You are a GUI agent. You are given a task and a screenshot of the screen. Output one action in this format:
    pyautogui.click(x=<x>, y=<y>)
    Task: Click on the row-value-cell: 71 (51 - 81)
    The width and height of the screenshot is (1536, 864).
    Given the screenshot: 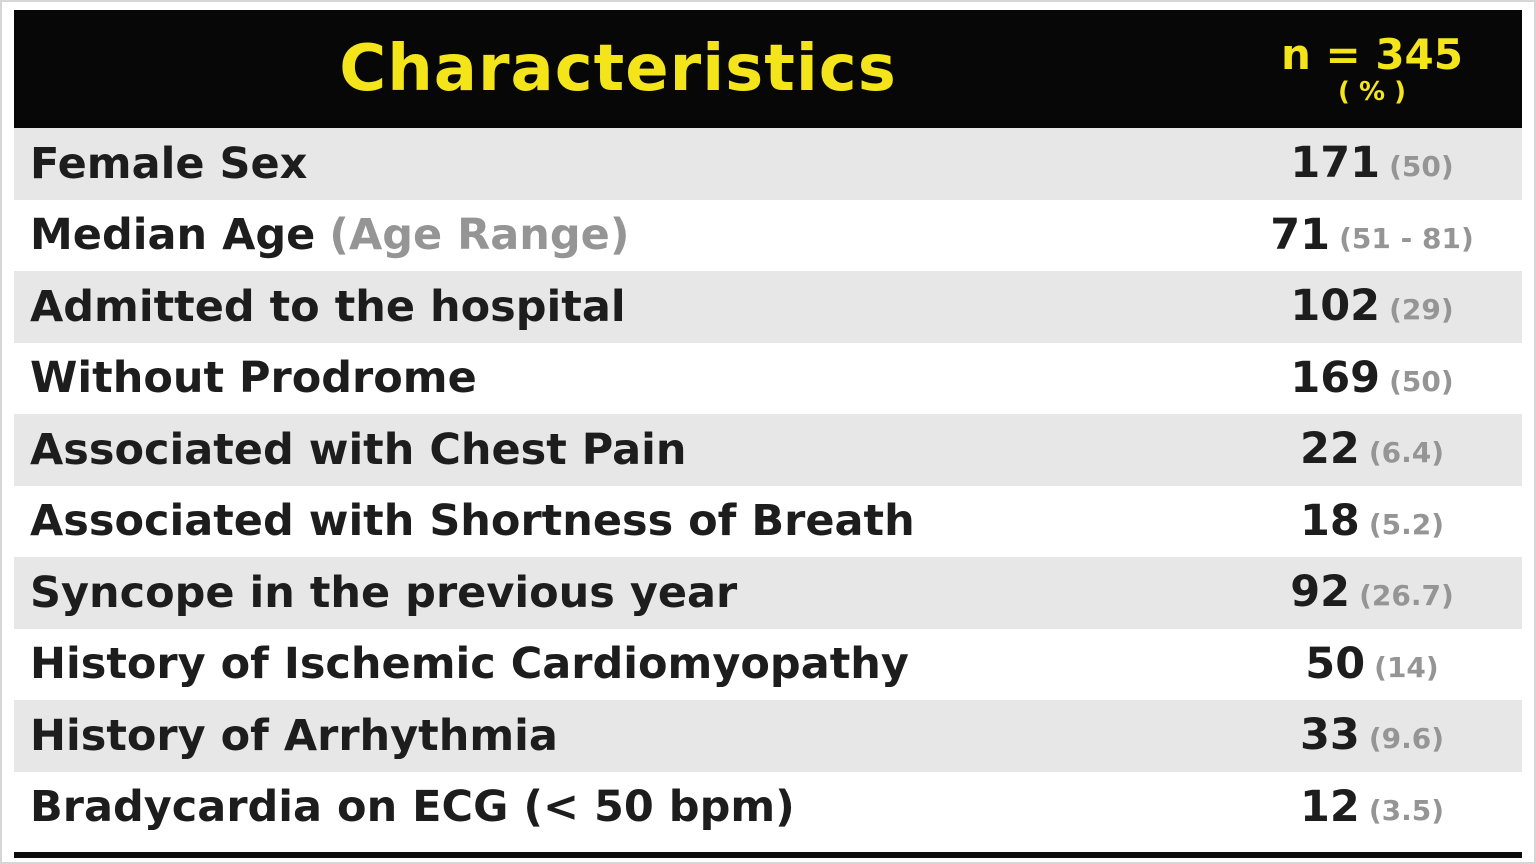 What is the action you would take?
    pyautogui.click(x=1372, y=234)
    